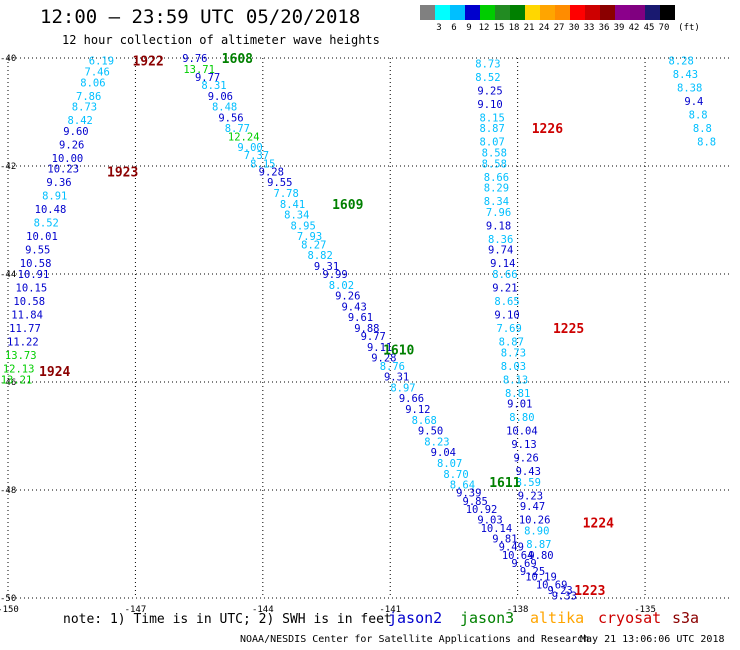 The image size is (740, 650). What do you see at coordinates (499, 28) in the screenshot?
I see `legend-tick-label: 15` at bounding box center [499, 28].